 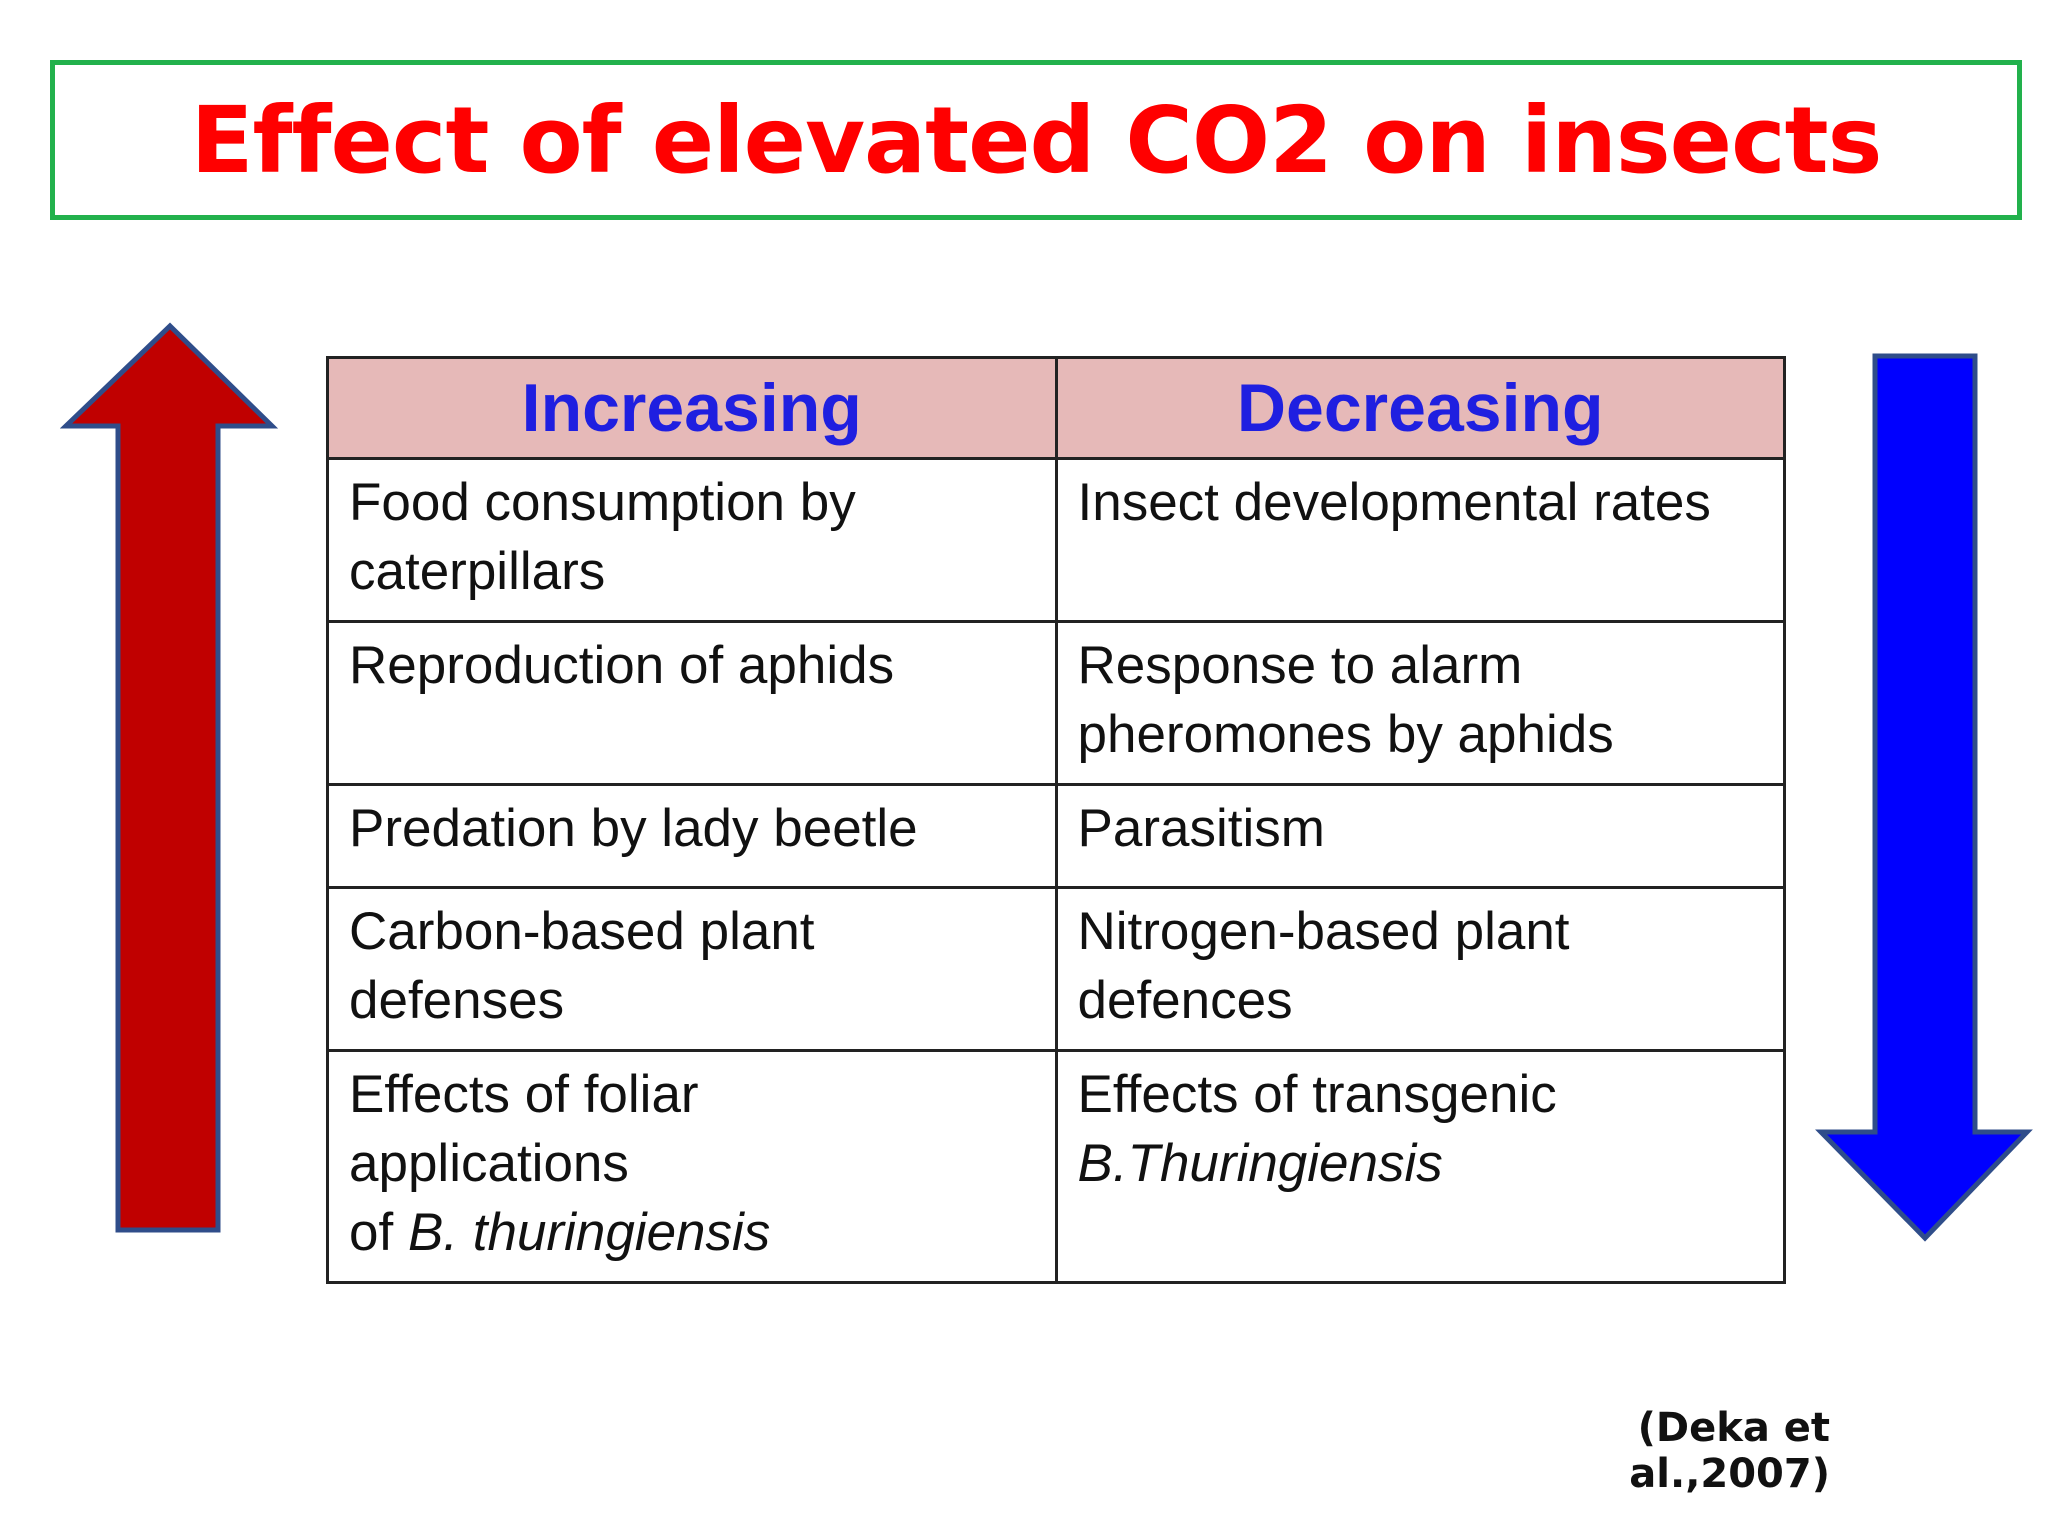 I want to click on table-row: Predation by lady beetle Parasitism, so click(x=1056, y=836).